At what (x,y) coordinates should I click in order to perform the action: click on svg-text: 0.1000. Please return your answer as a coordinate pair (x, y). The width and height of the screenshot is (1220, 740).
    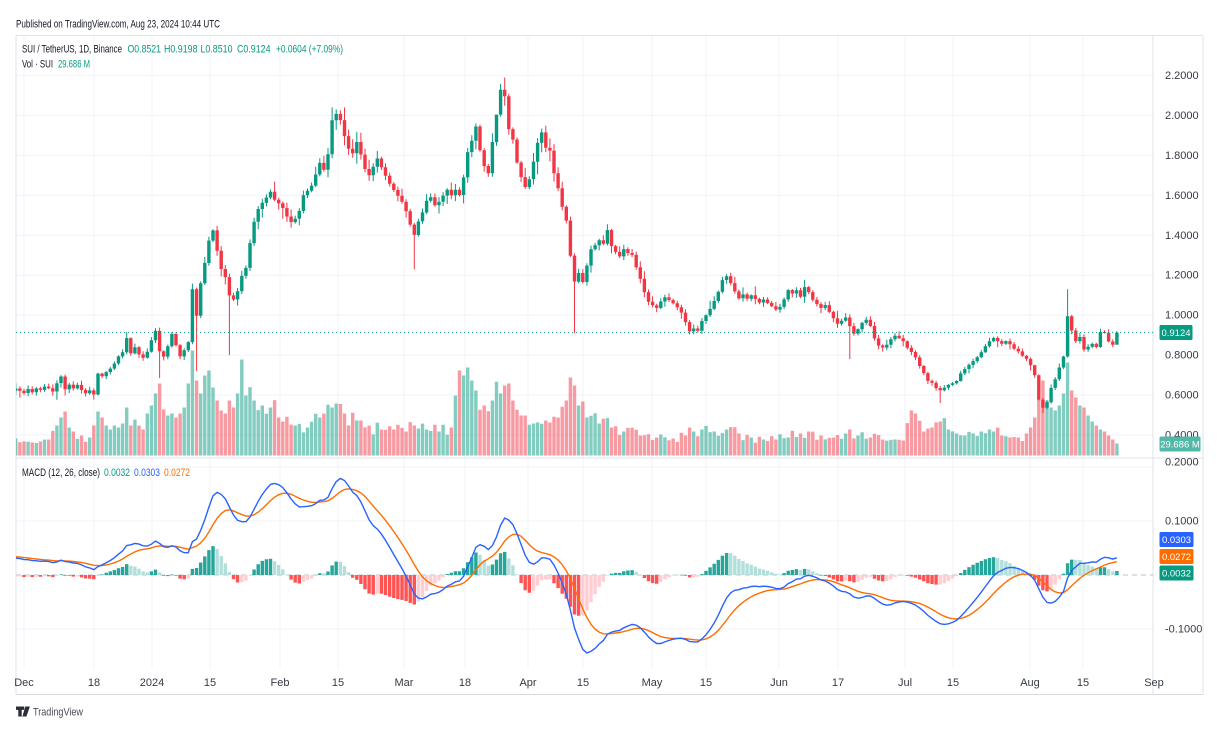
    Looking at the image, I should click on (1182, 522).